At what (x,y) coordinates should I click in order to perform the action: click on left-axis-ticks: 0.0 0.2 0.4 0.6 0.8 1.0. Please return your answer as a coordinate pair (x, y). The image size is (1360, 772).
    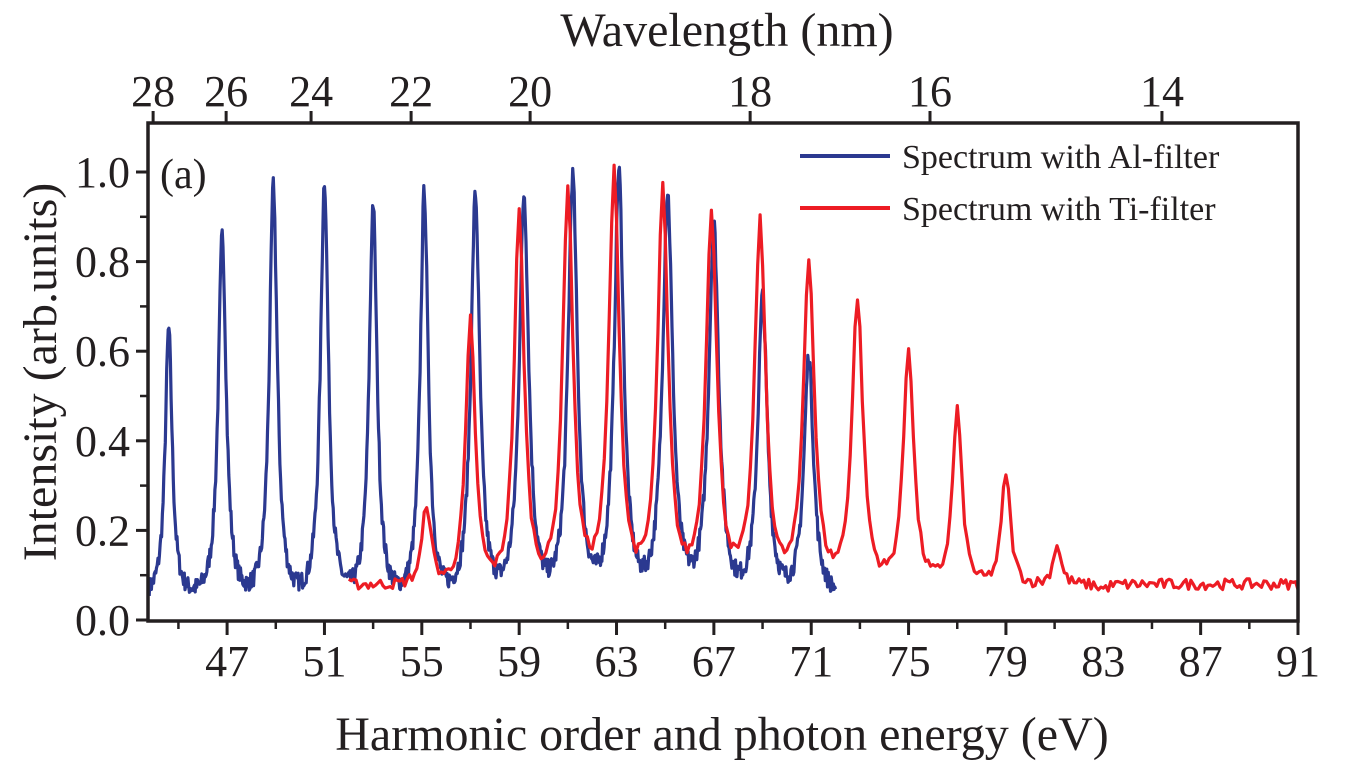
    Looking at the image, I should click on (111, 396).